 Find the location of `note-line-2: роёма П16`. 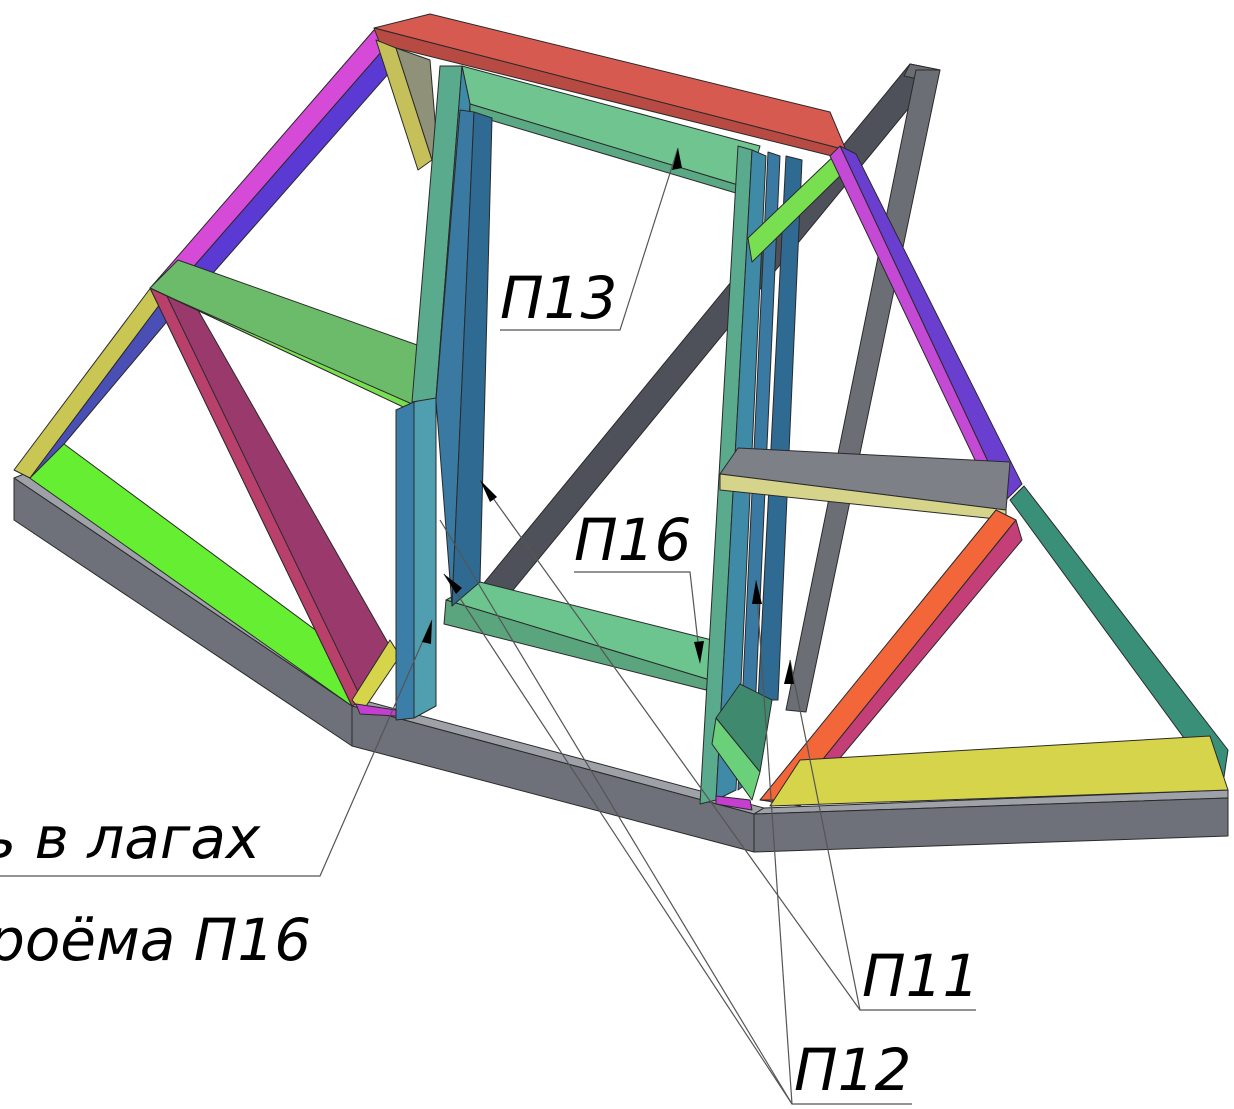

note-line-2: роёма П16 is located at coordinates (155, 940).